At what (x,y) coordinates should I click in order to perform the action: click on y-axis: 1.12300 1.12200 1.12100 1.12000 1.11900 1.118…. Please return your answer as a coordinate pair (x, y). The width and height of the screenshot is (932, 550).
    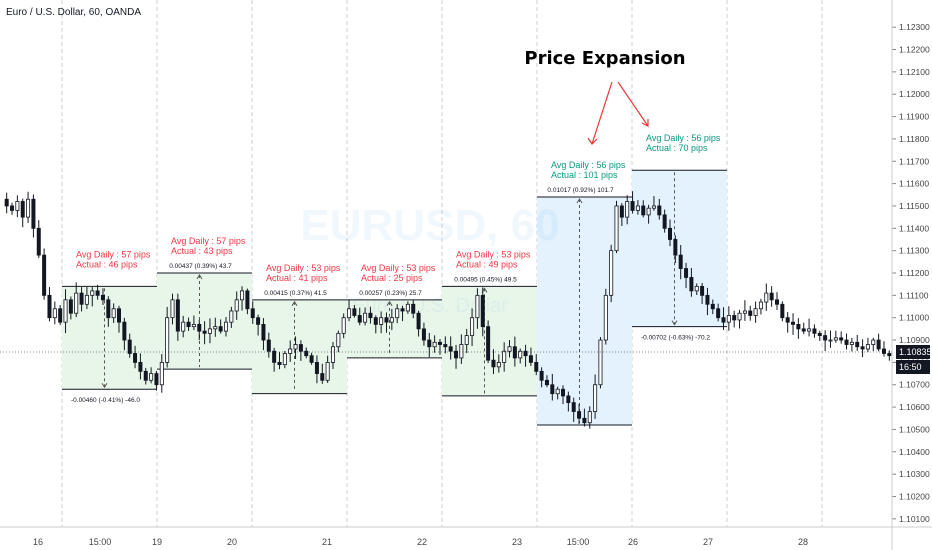
    Looking at the image, I should click on (910, 275).